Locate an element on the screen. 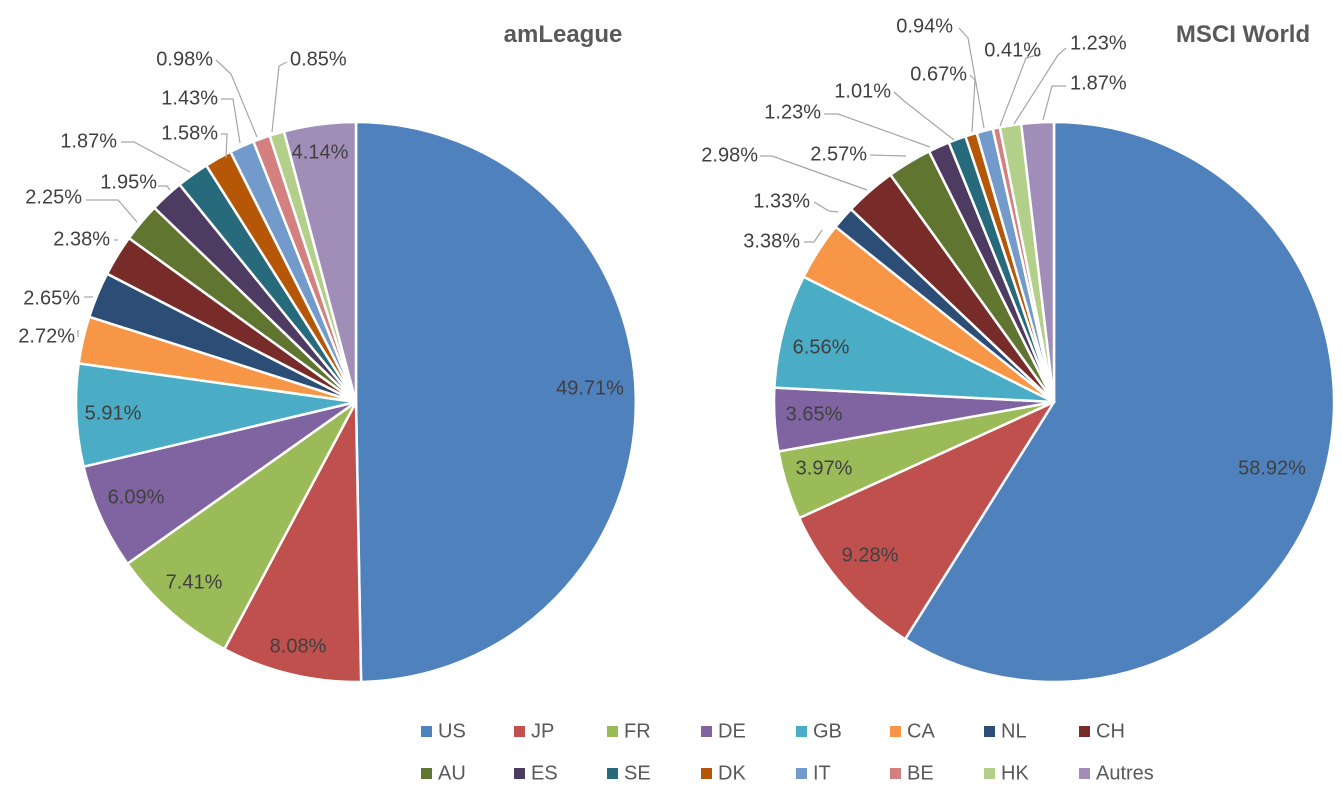  amleague-leader-hk is located at coordinates (279, 97).